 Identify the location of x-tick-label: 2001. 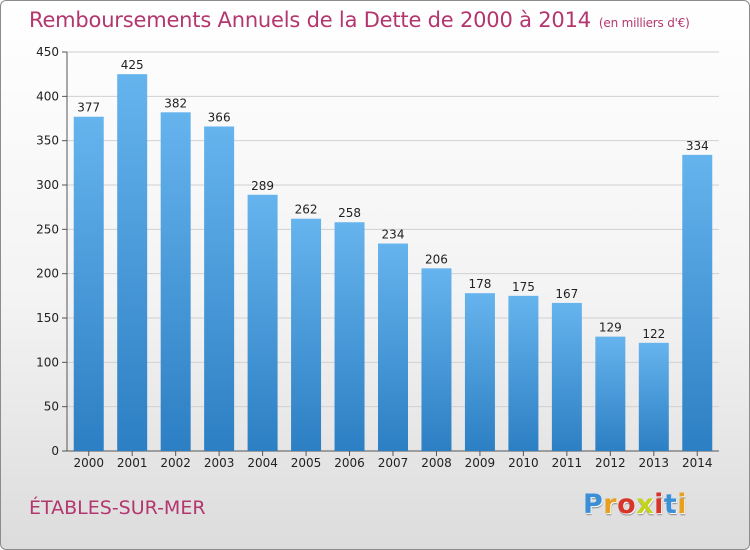
(132, 463).